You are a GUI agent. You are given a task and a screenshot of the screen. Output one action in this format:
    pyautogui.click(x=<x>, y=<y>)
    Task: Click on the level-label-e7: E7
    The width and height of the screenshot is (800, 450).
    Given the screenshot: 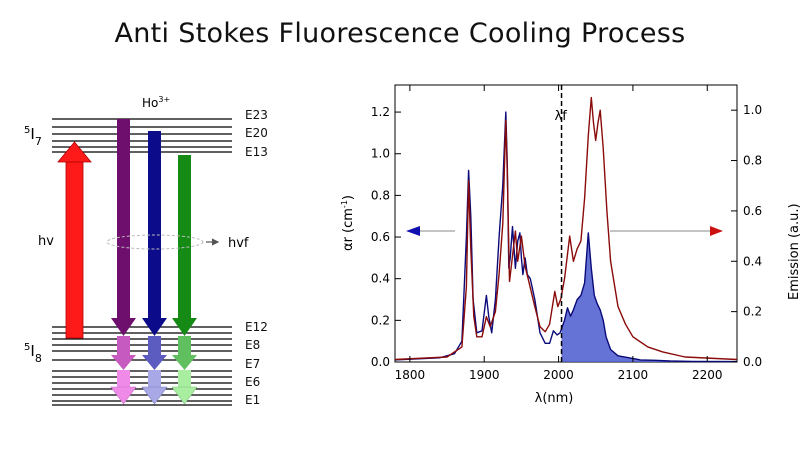 What is the action you would take?
    pyautogui.click(x=252, y=364)
    